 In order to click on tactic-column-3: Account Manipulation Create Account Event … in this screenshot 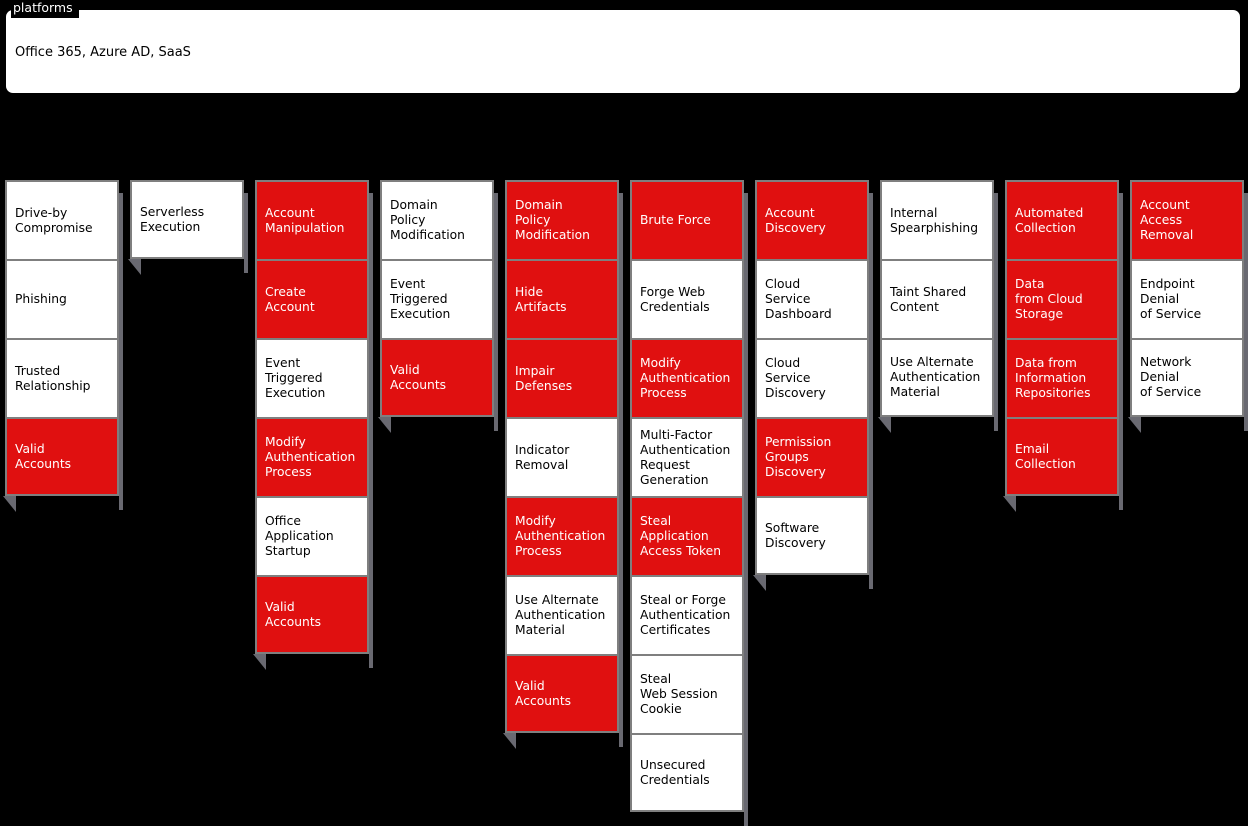, I will do `click(313, 425)`.